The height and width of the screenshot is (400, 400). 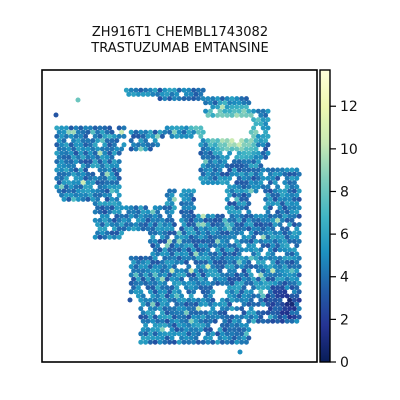 I want to click on colorbar-tick-label: 8, so click(x=344, y=192).